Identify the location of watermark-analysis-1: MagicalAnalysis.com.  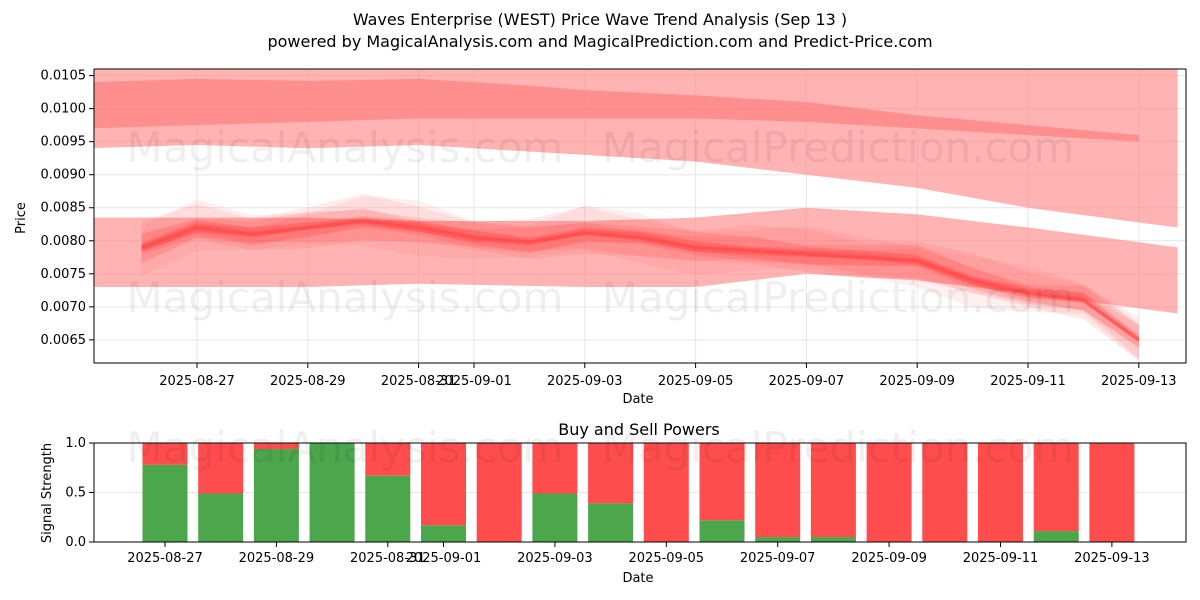
(345, 147).